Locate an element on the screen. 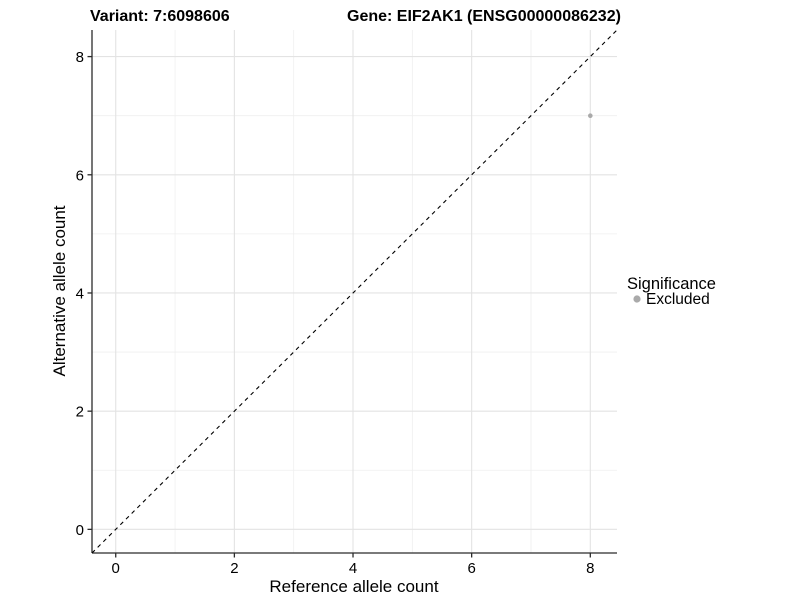 The width and height of the screenshot is (800, 600). x-tick-label: 8 is located at coordinates (590, 568).